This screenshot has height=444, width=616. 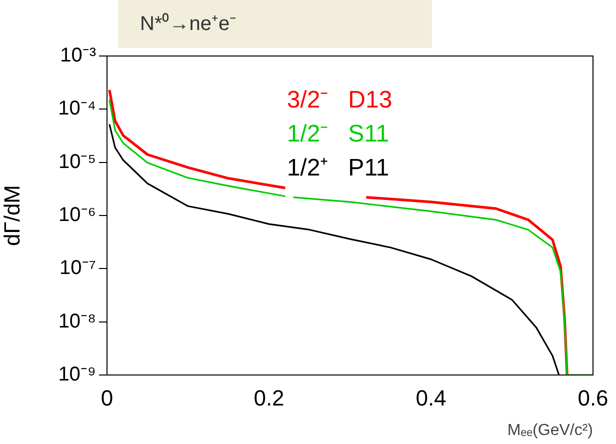 I want to click on y-tick-label: 10⁻⁴, so click(x=77, y=109).